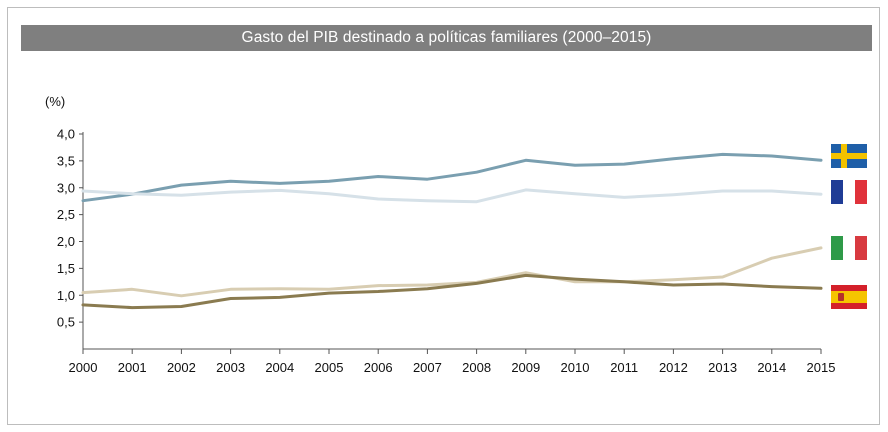 Image resolution: width=888 pixels, height=432 pixels. I want to click on x-tick-label: 2014, so click(771, 367).